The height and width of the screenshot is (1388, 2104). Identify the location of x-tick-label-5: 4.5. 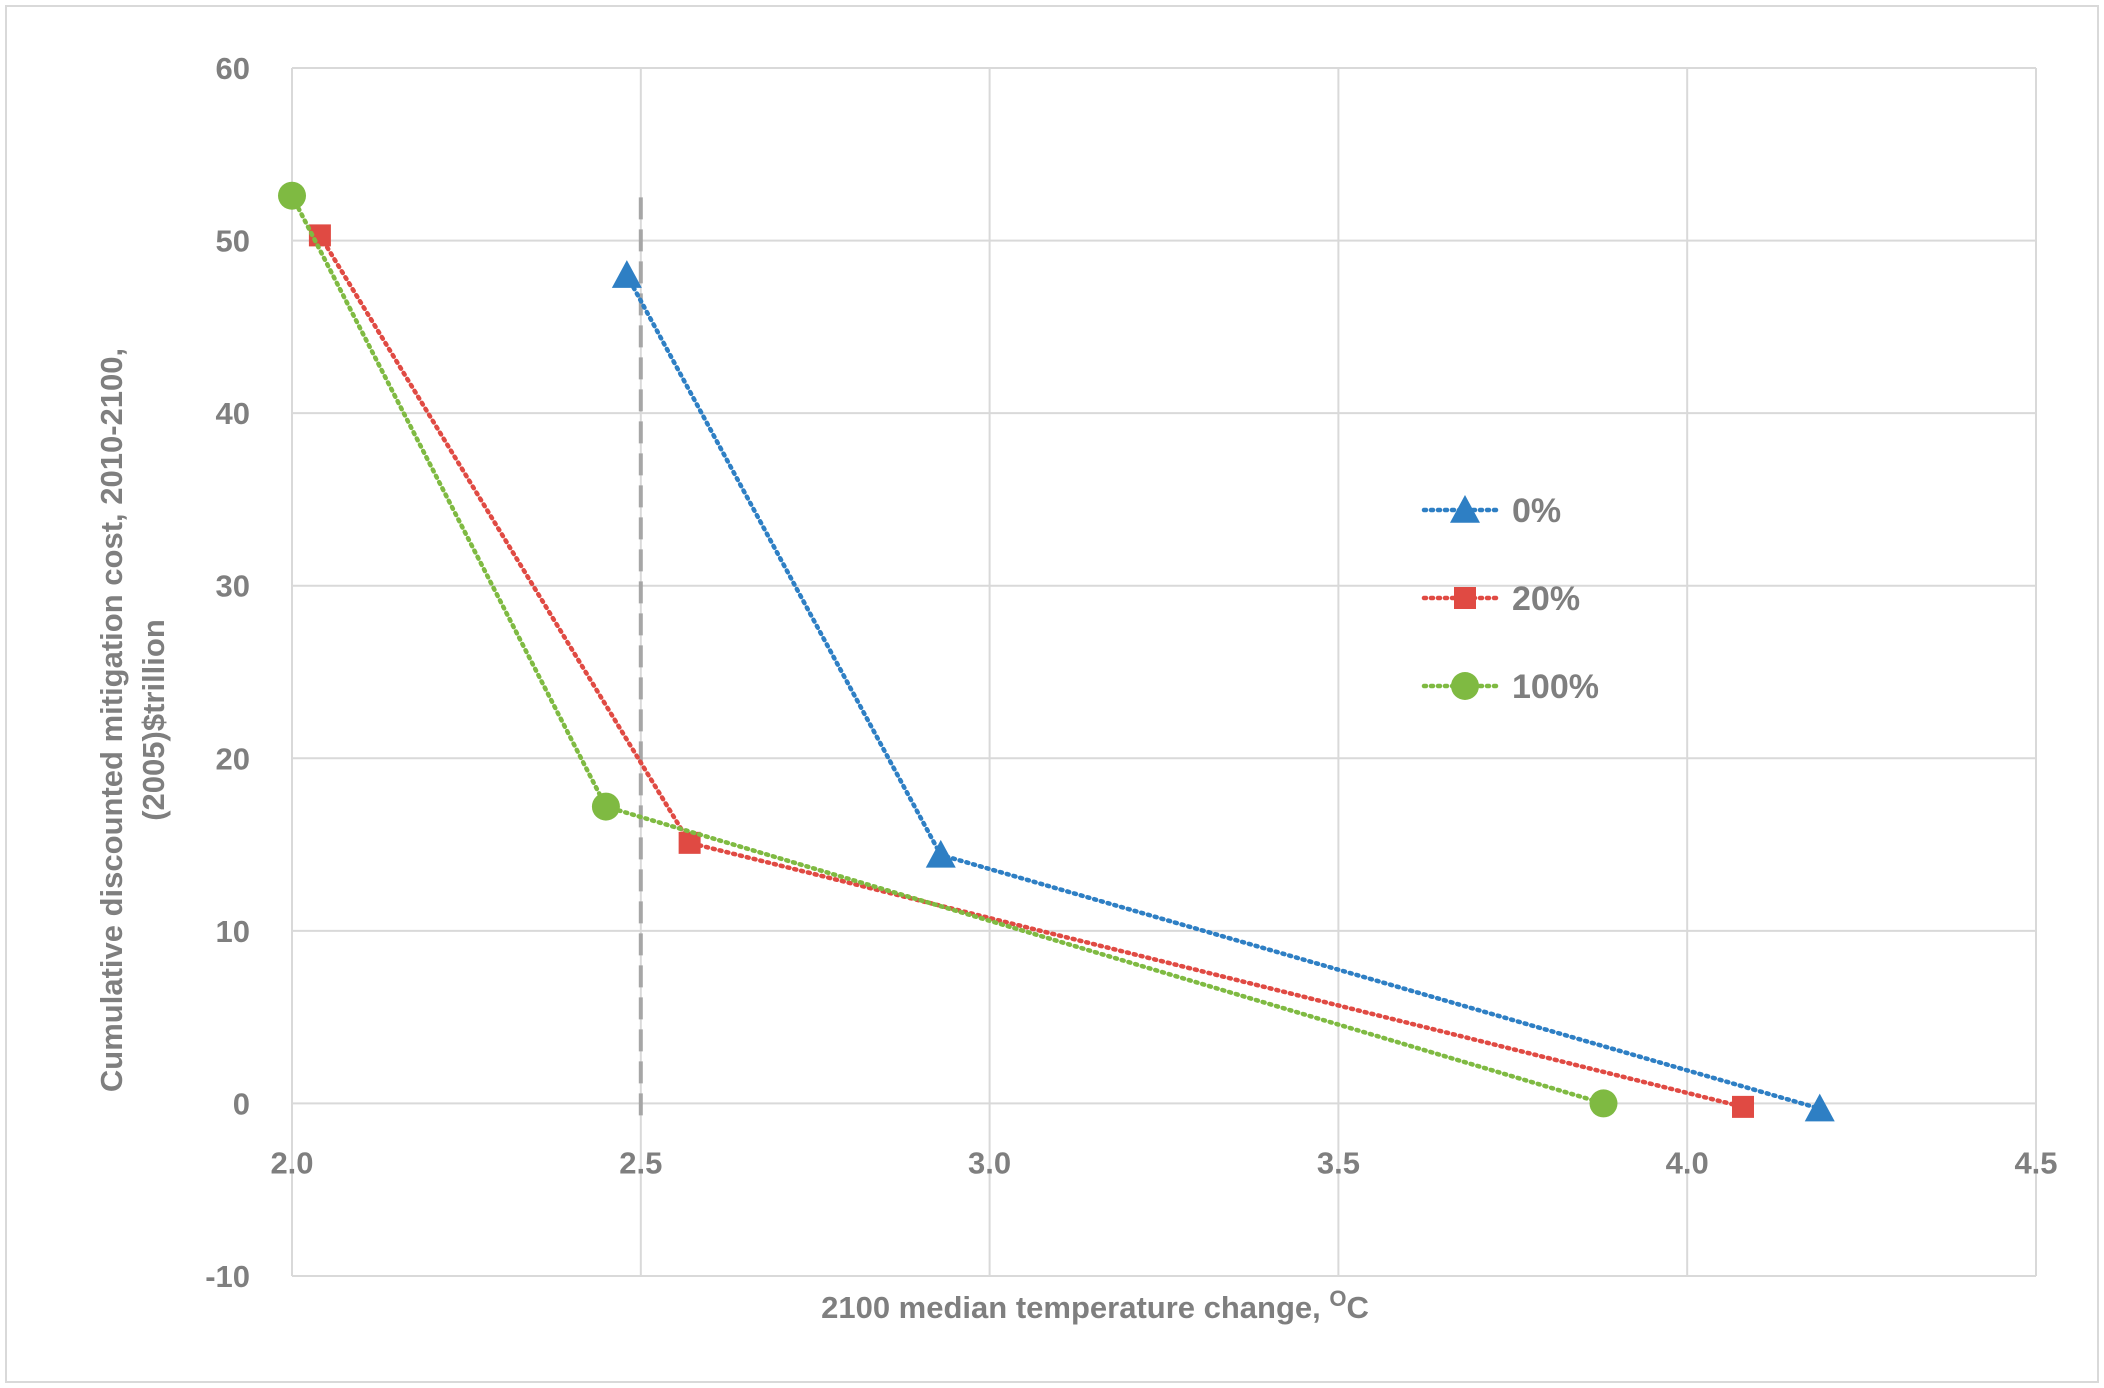
(2035, 1162).